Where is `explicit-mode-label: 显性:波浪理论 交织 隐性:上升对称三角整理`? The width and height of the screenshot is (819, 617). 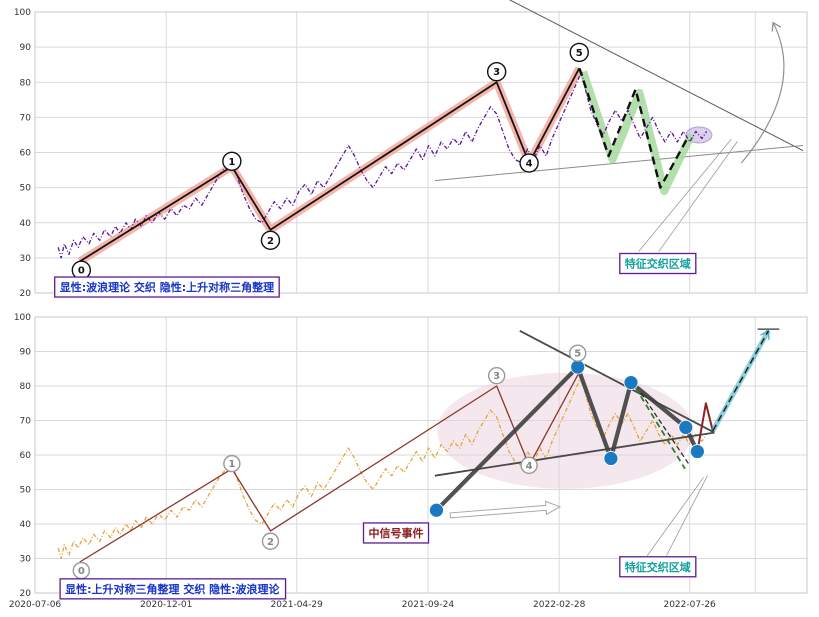 explicit-mode-label: 显性:波浪理论 交织 隐性:上升对称三角整理 is located at coordinates (167, 287).